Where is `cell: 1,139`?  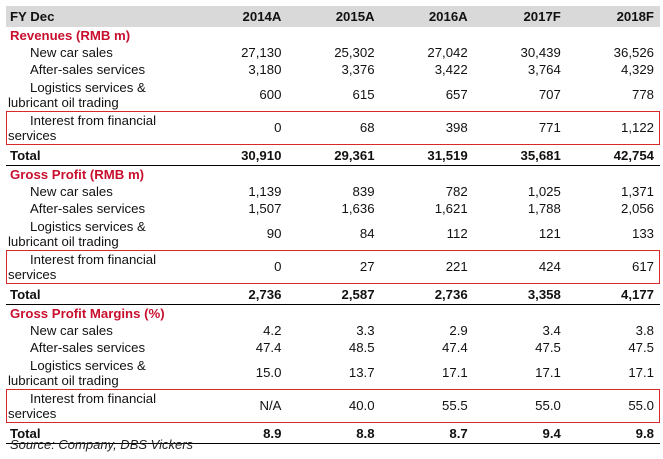 cell: 1,139 is located at coordinates (265, 191).